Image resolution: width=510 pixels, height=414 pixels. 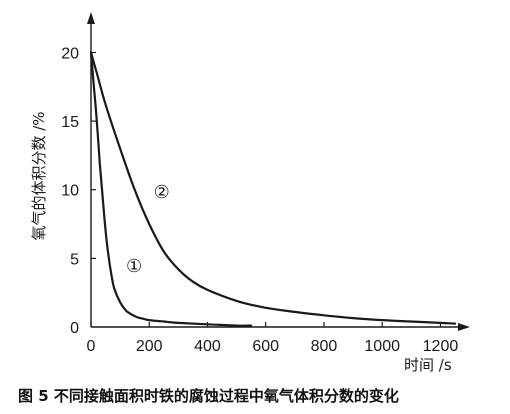 I want to click on series-marker-2: ②, so click(x=162, y=192).